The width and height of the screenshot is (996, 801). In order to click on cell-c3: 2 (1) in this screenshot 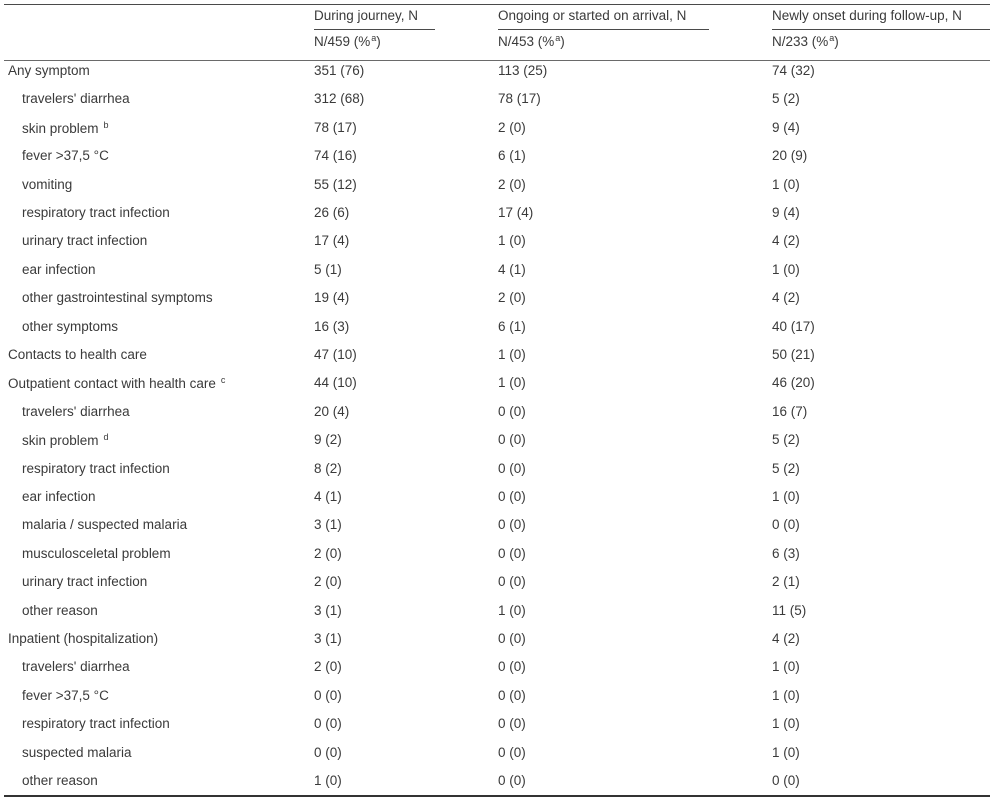, I will do `click(786, 582)`.